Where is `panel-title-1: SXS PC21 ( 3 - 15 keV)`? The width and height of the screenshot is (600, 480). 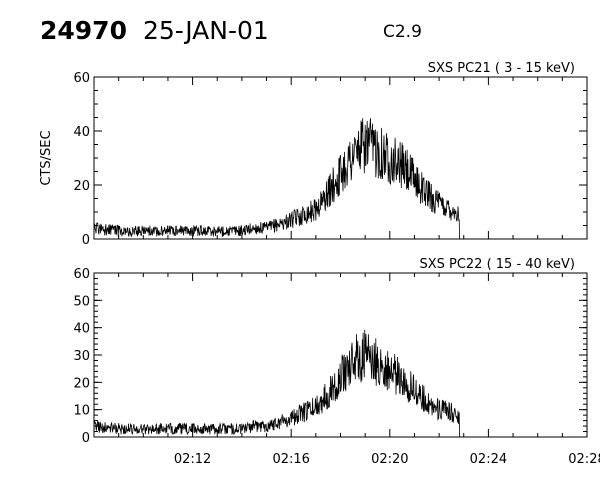 panel-title-1: SXS PC21 ( 3 - 15 keV) is located at coordinates (501, 68).